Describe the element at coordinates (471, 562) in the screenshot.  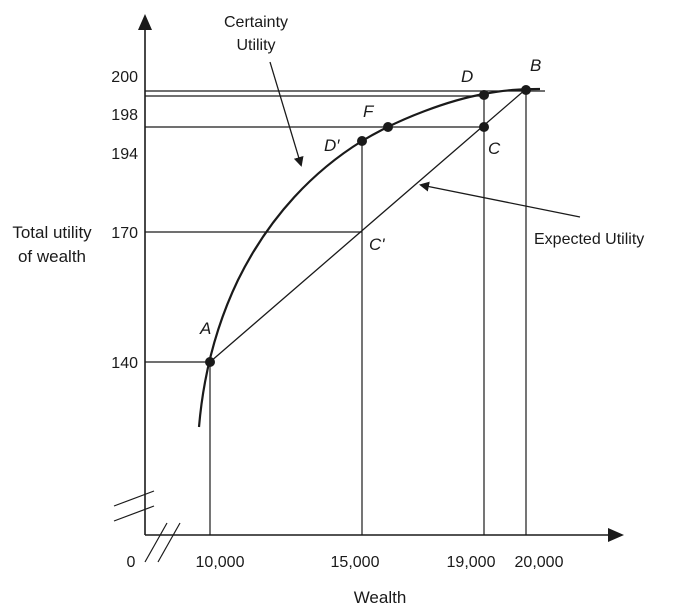
I see `x-tick-19000: 19,000` at that location.